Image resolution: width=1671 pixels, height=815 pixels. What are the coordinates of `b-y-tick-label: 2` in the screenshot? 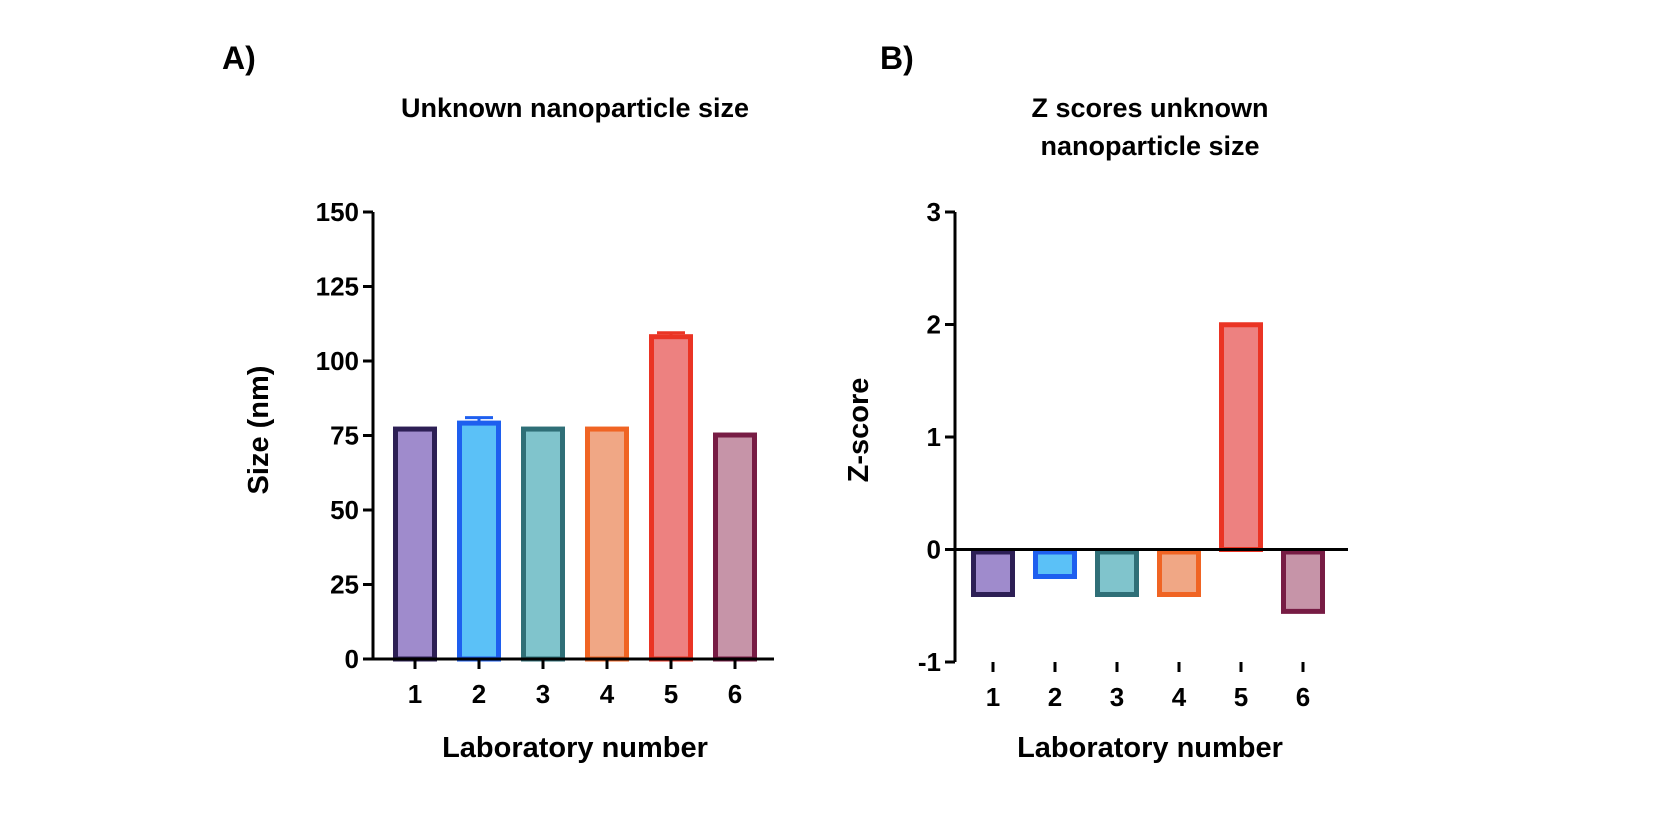 It's located at (934, 325).